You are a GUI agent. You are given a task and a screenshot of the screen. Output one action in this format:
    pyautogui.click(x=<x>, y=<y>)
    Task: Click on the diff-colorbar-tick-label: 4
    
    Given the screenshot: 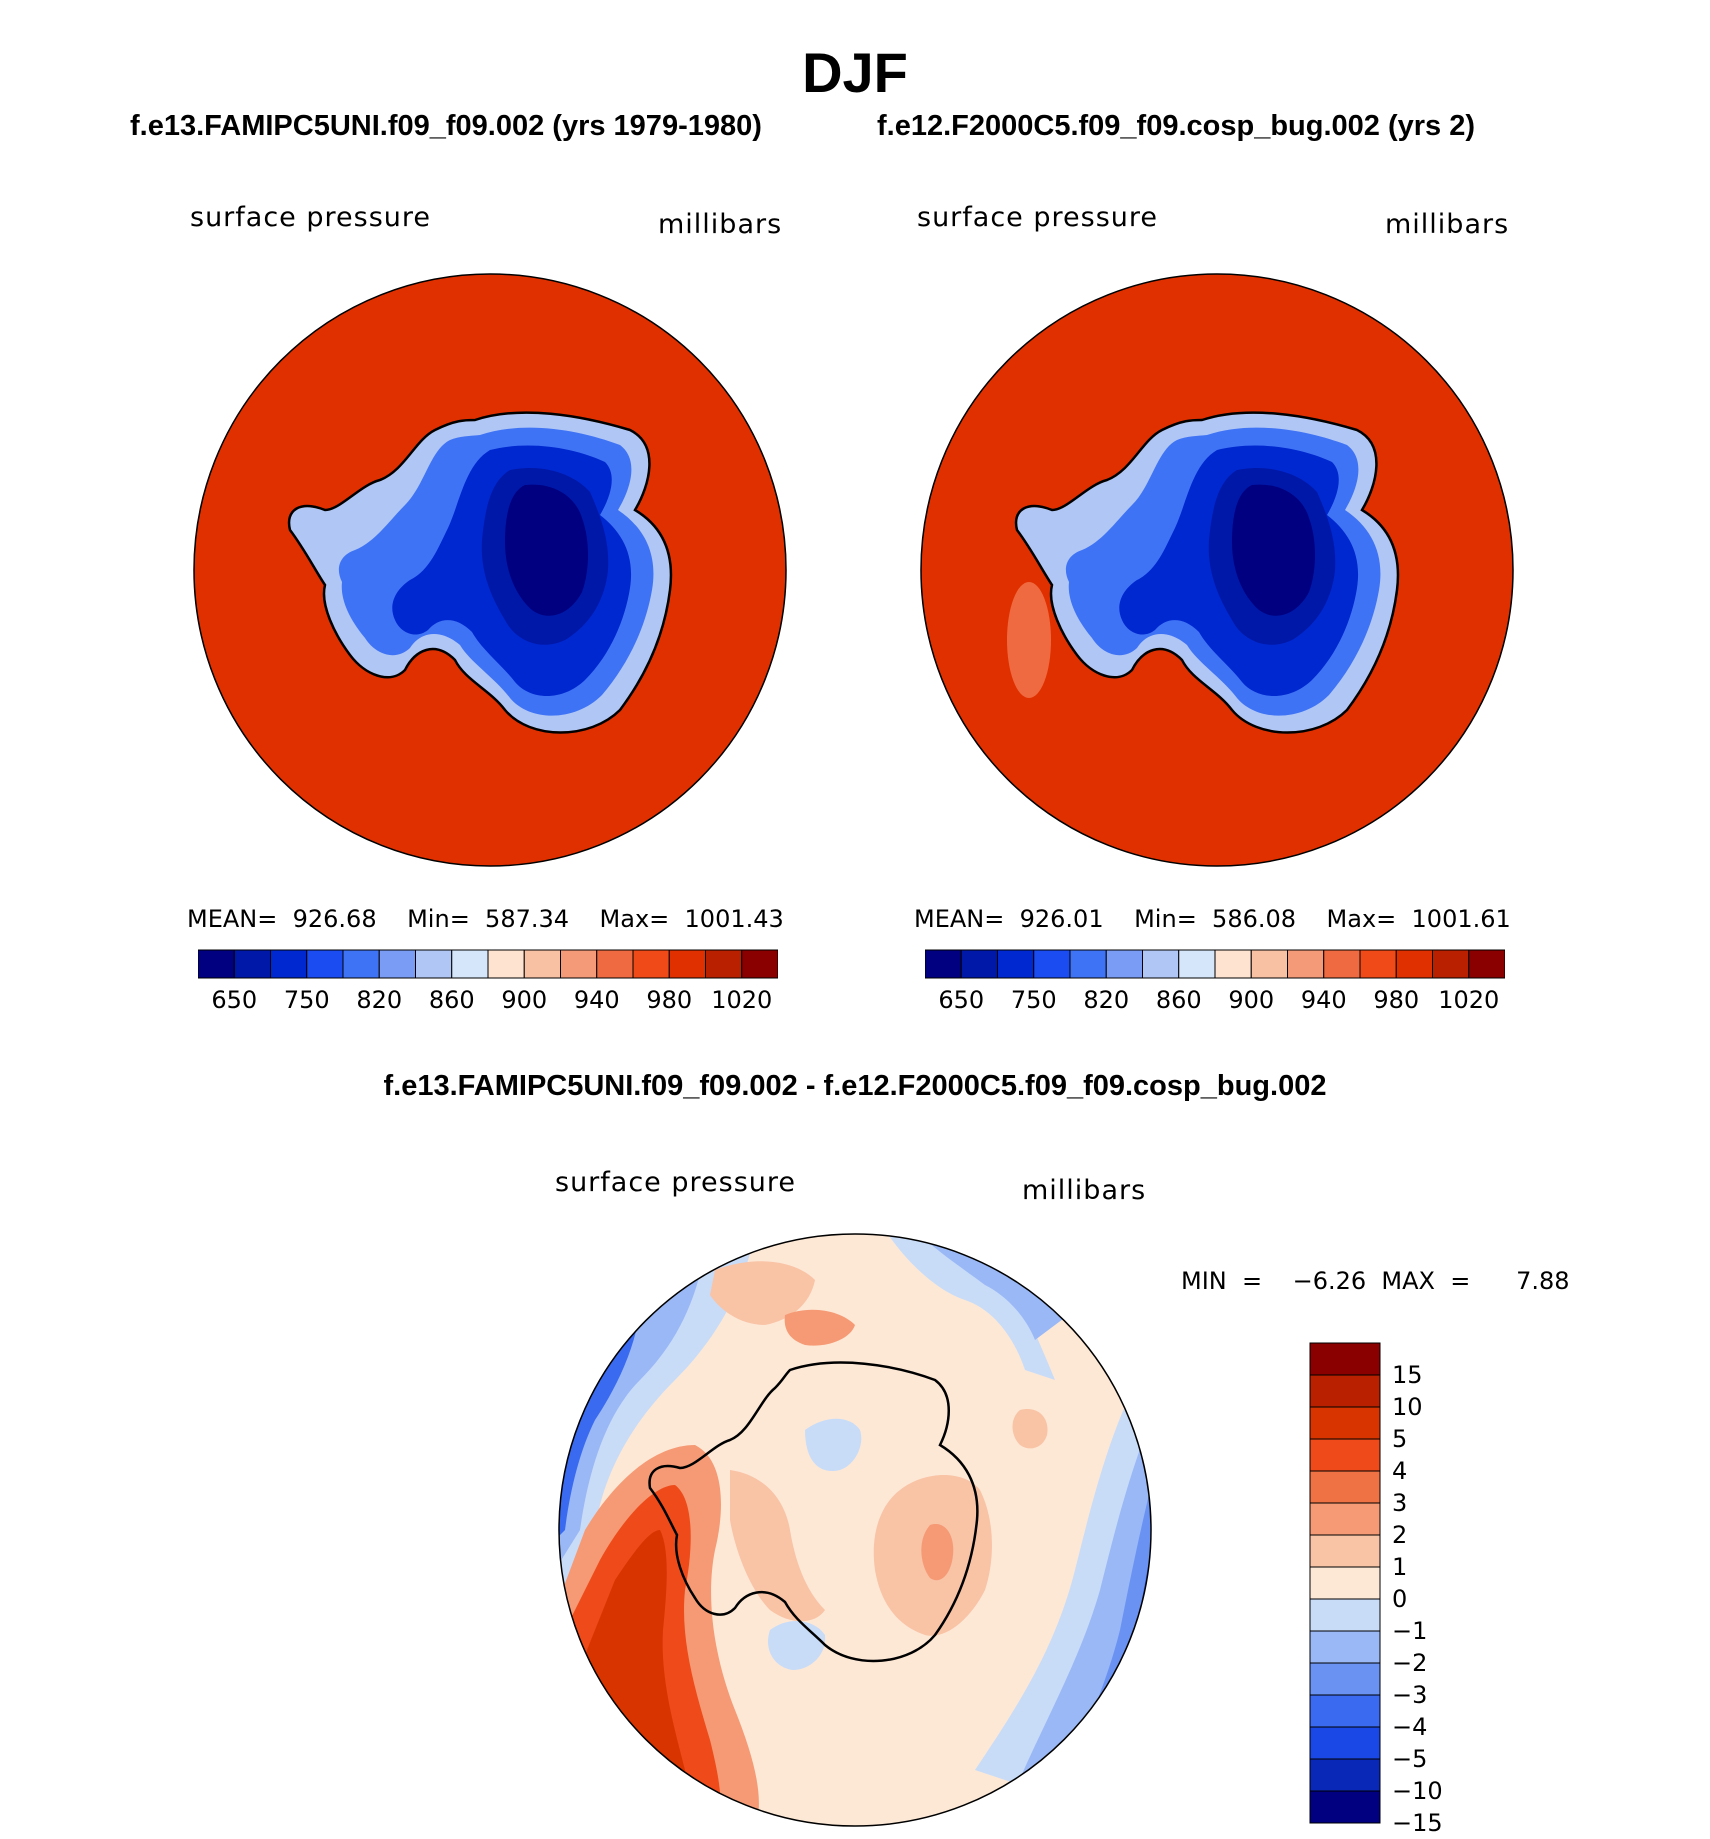 What is the action you would take?
    pyautogui.click(x=1399, y=1471)
    